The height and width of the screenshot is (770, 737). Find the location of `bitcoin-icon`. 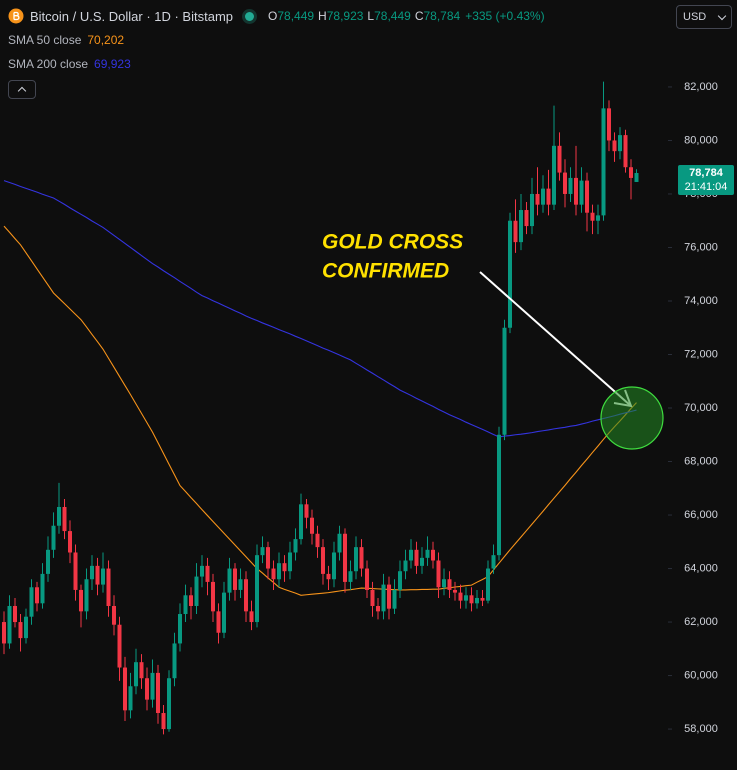

bitcoin-icon is located at coordinates (16, 16).